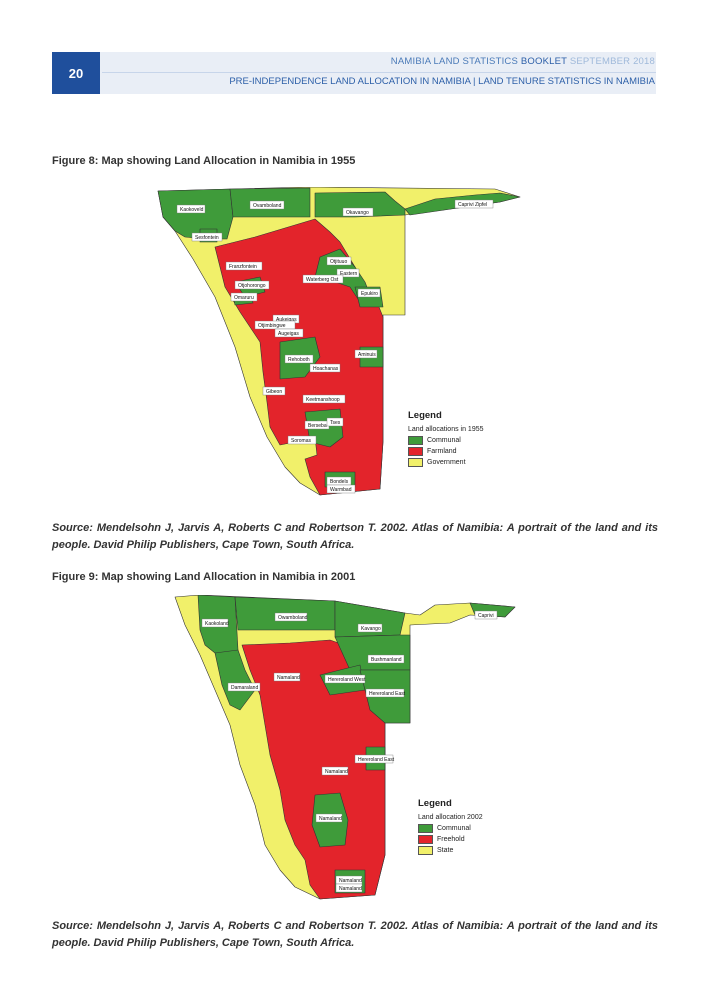 The image size is (713, 1000). I want to click on header-band, so click(354, 73).